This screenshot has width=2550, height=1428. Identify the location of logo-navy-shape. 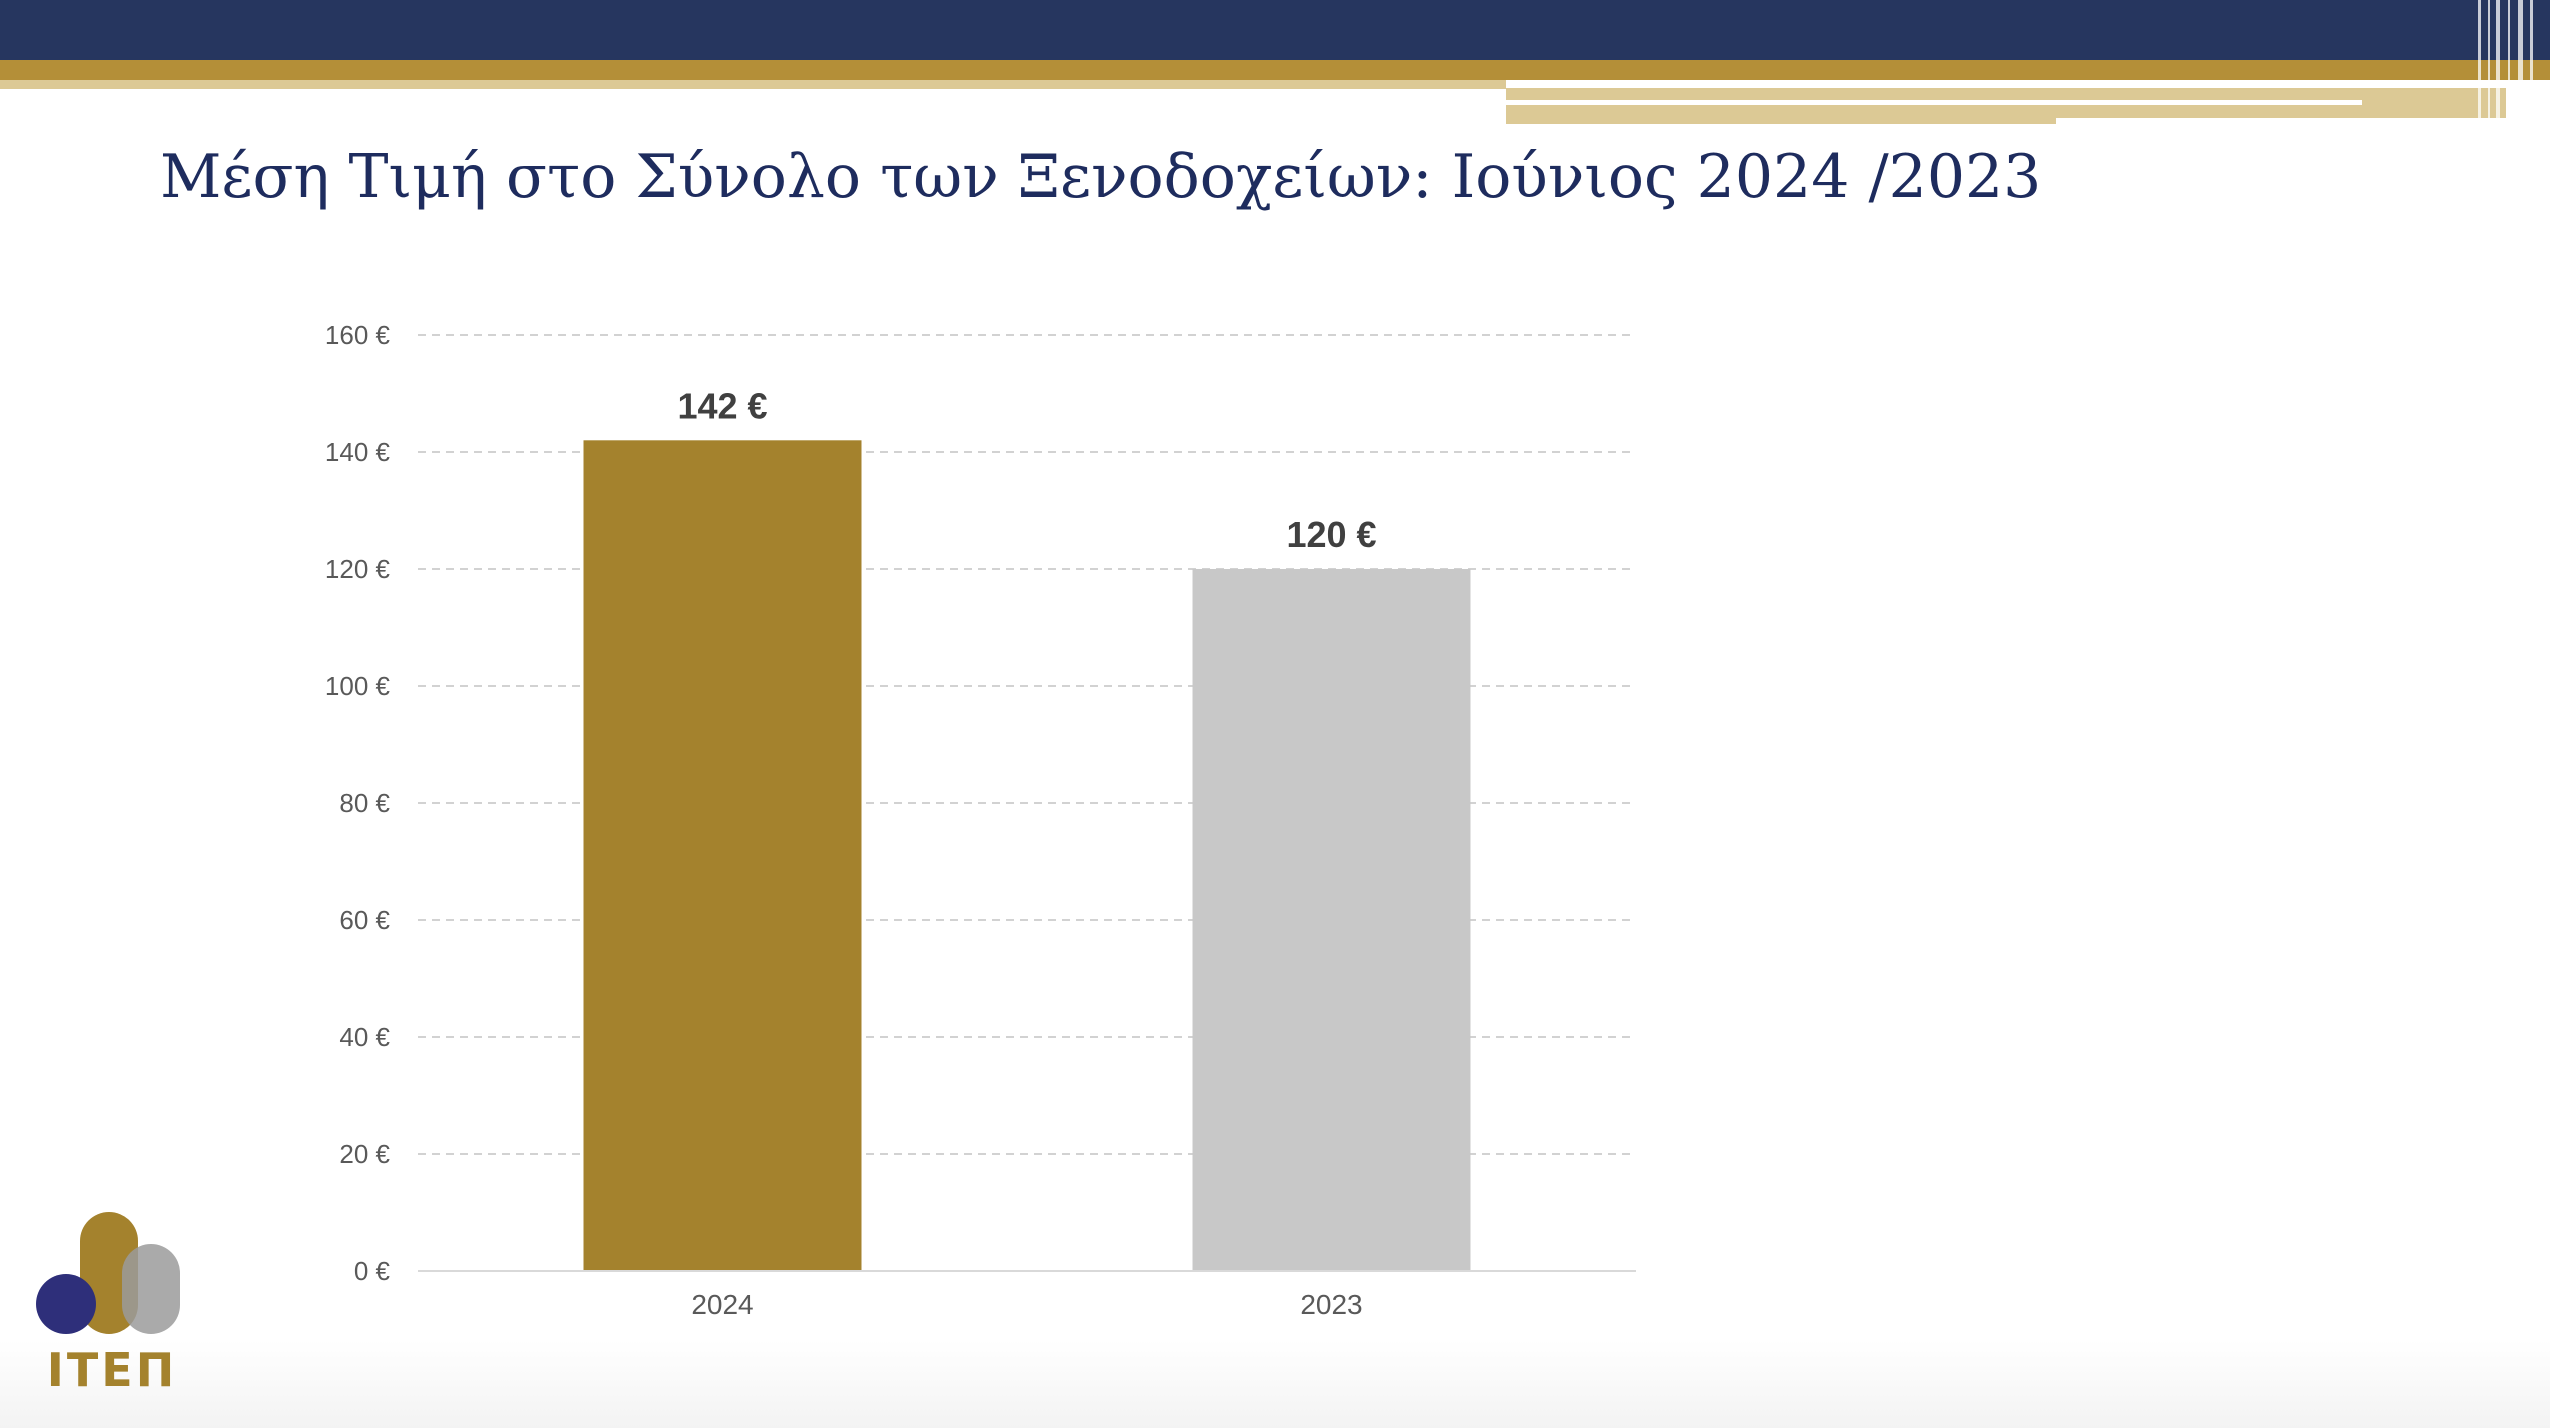
(66, 1304).